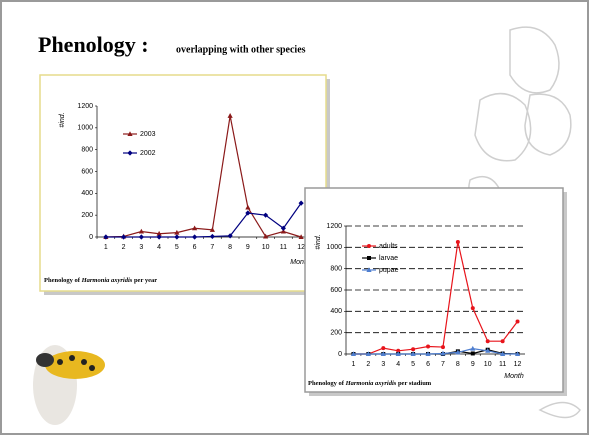  What do you see at coordinates (144, 280) in the screenshot?
I see `caption-part: per year` at bounding box center [144, 280].